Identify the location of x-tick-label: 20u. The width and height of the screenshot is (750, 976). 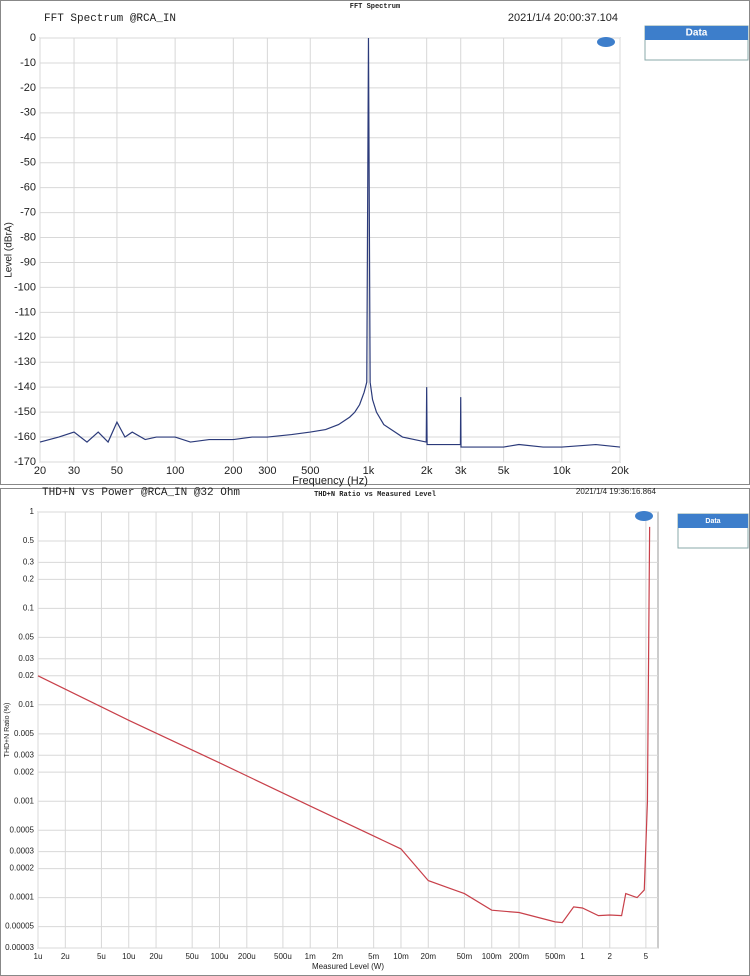
(155, 956).